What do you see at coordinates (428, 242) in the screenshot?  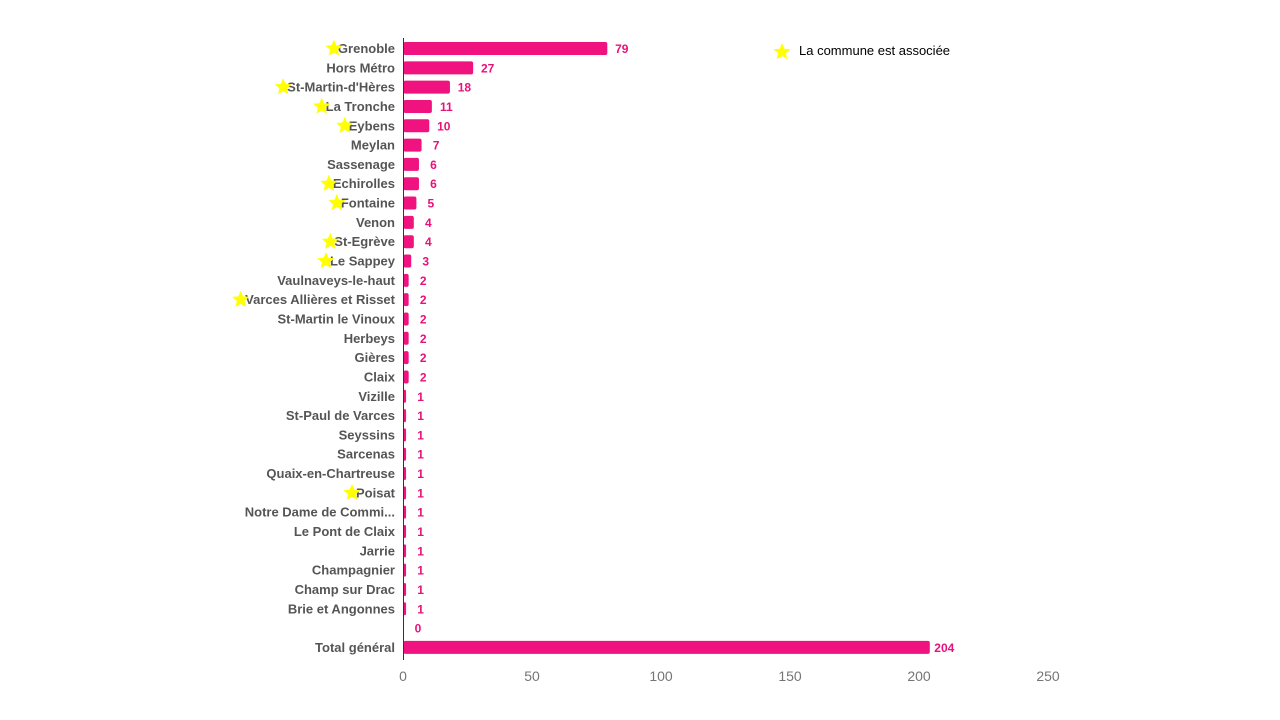 I see `value-label-st-egr-ve: 4` at bounding box center [428, 242].